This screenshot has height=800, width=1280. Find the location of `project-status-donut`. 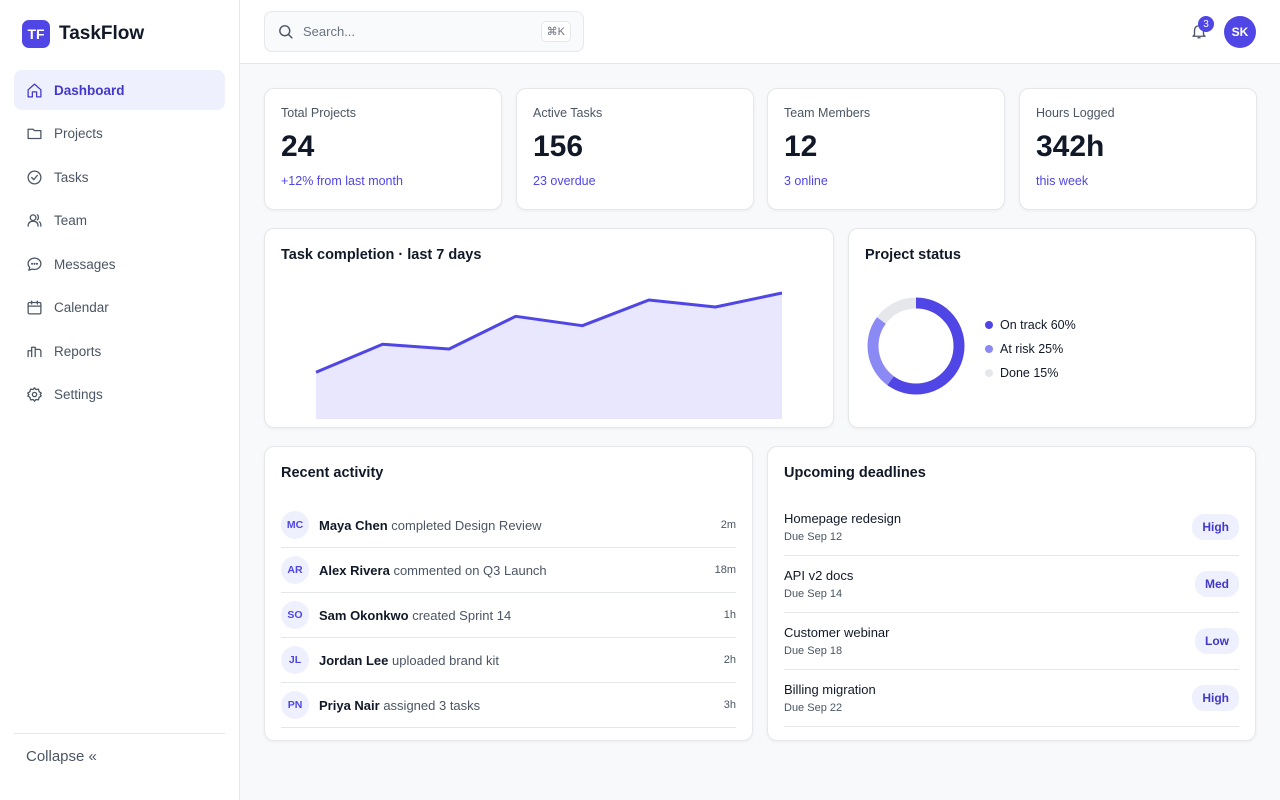

project-status-donut is located at coordinates (916, 346).